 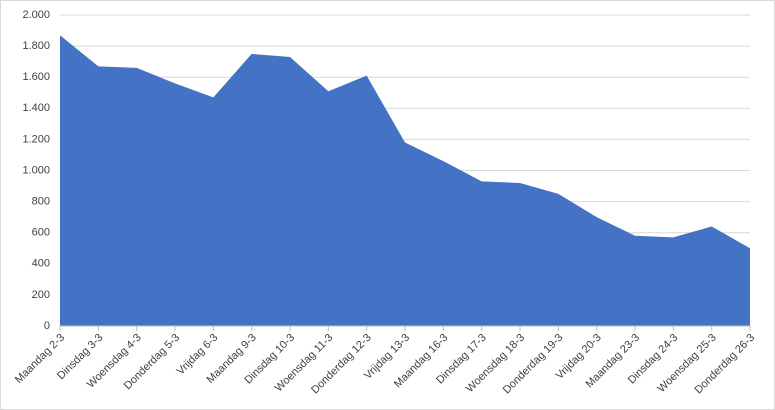 What do you see at coordinates (41, 202) in the screenshot?
I see `y-tick-label: 800` at bounding box center [41, 202].